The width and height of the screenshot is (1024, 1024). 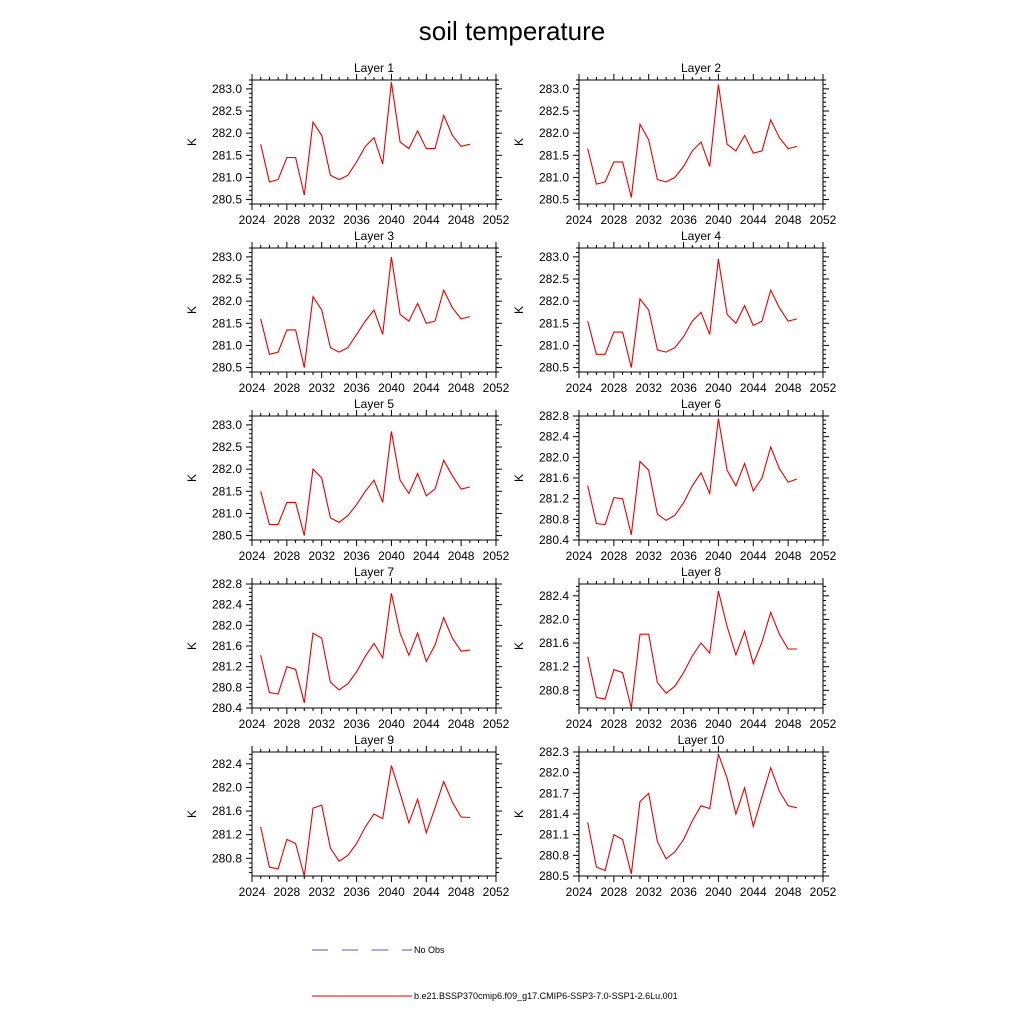 What do you see at coordinates (554, 540) in the screenshot?
I see `y-tick-label: 280.4` at bounding box center [554, 540].